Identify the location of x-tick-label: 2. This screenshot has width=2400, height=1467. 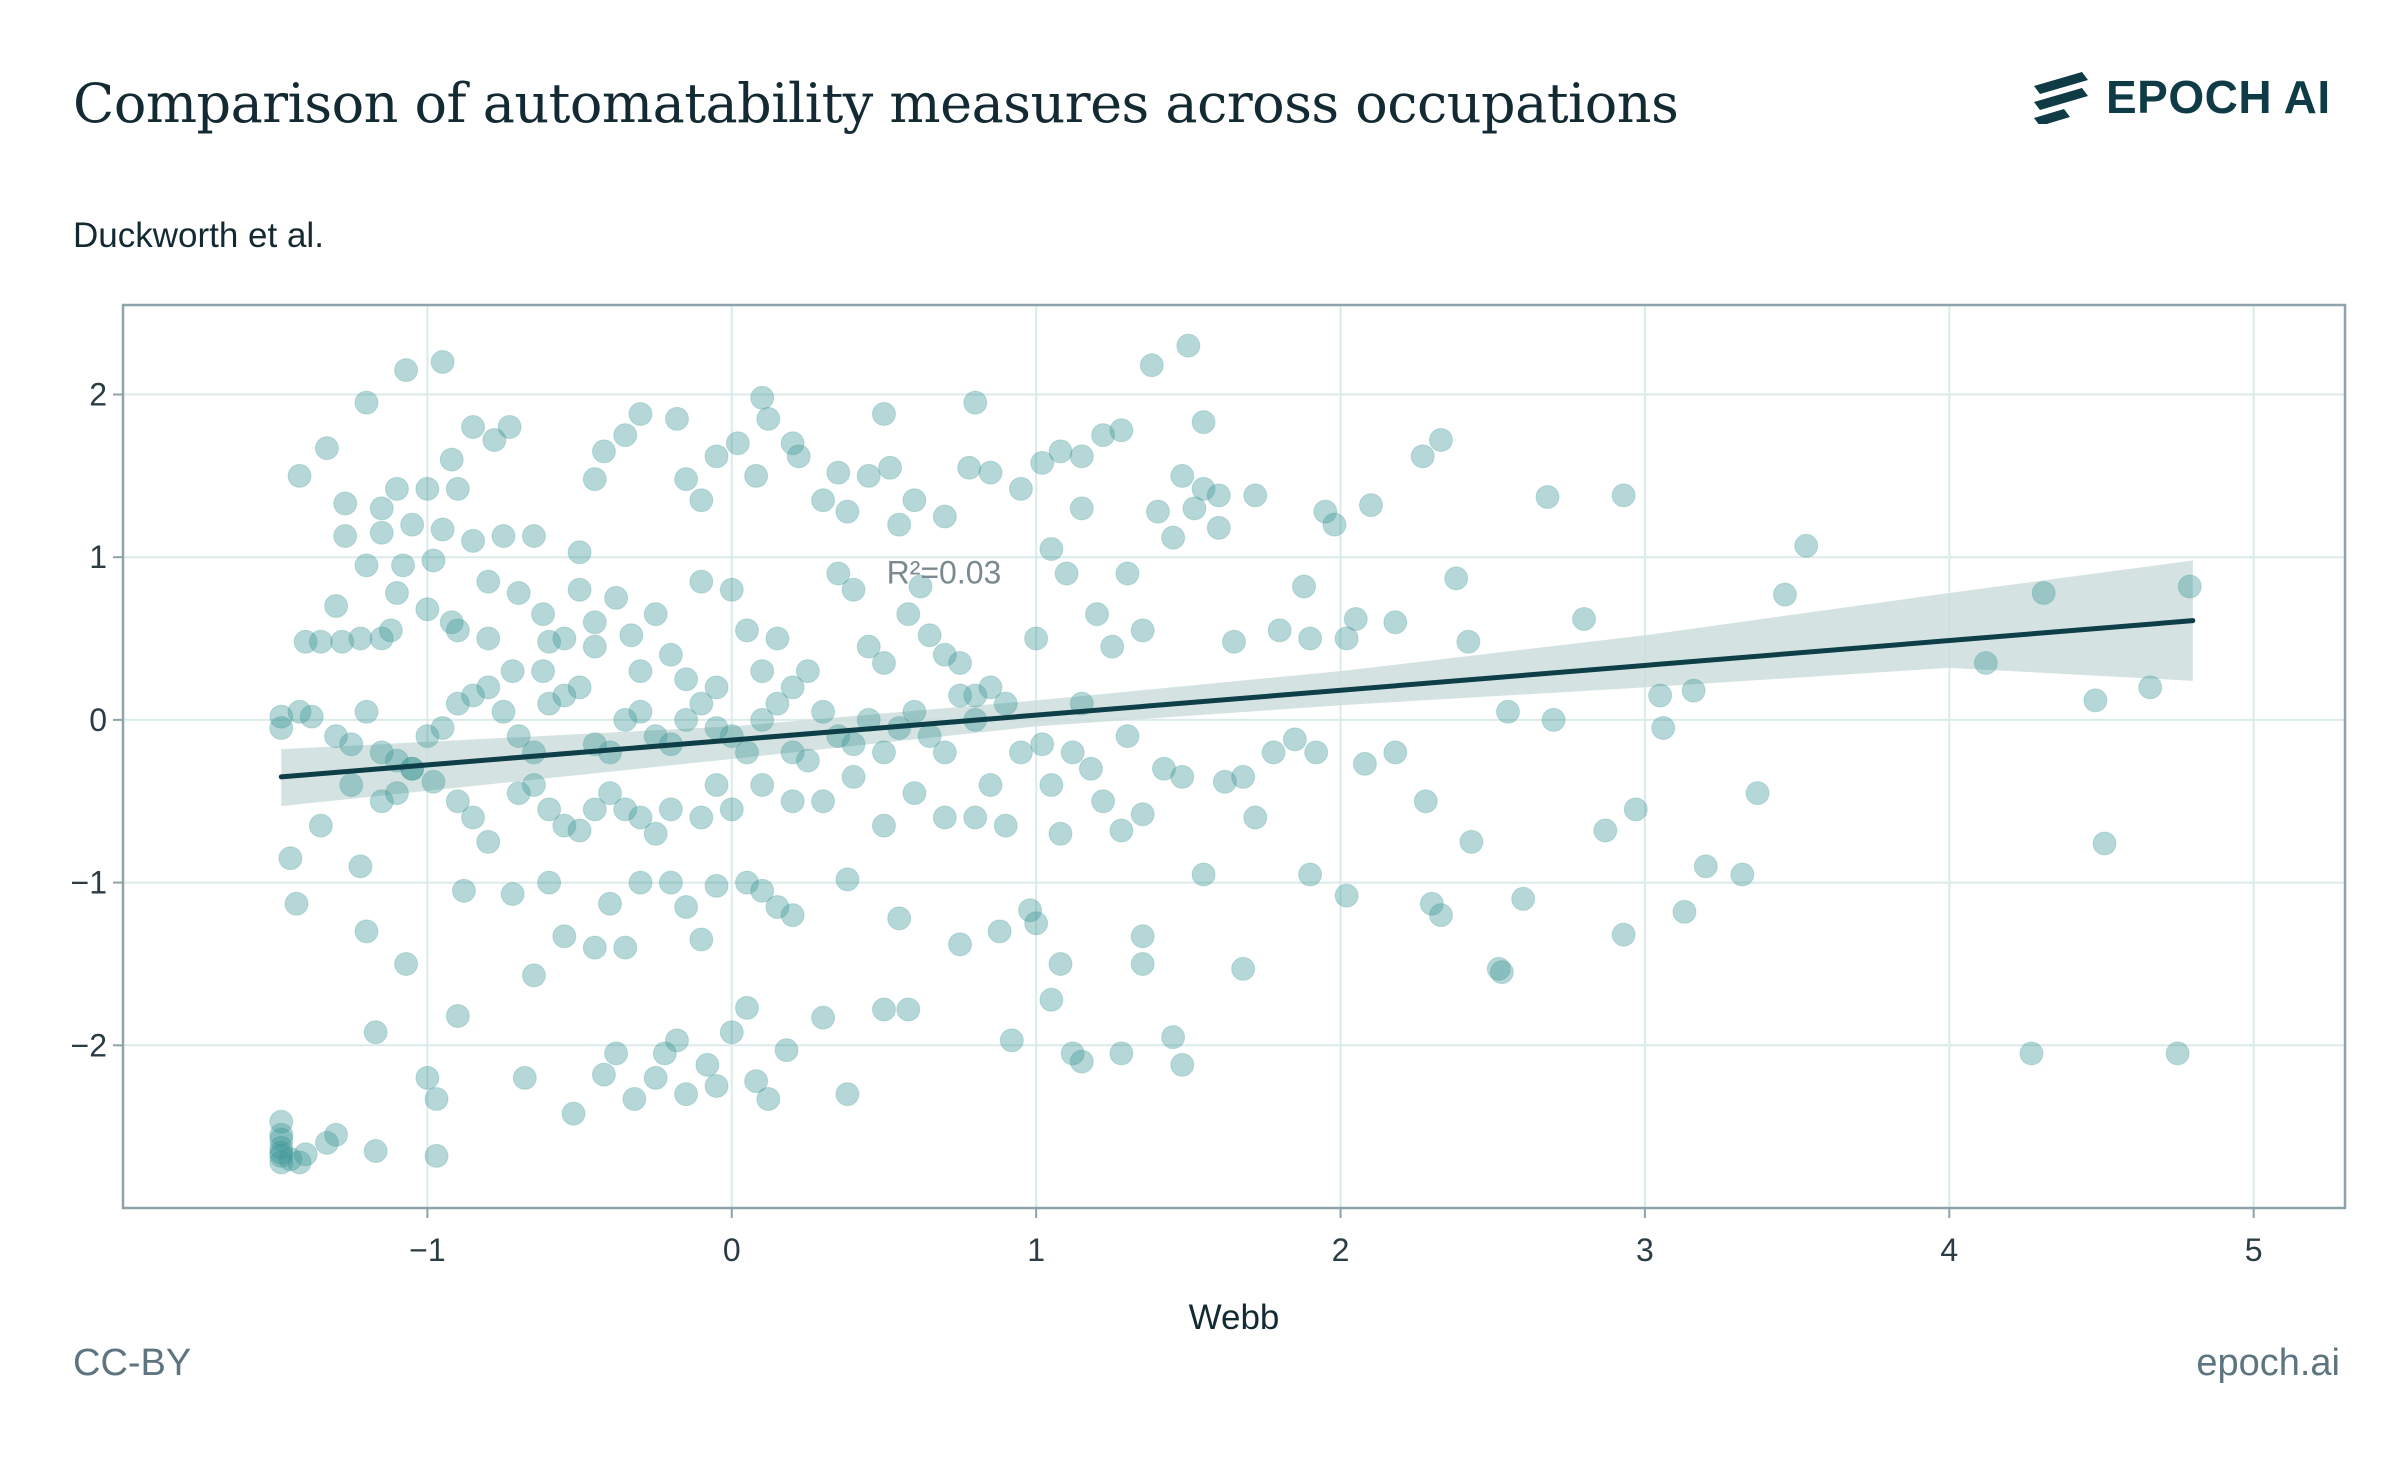
(1341, 1250).